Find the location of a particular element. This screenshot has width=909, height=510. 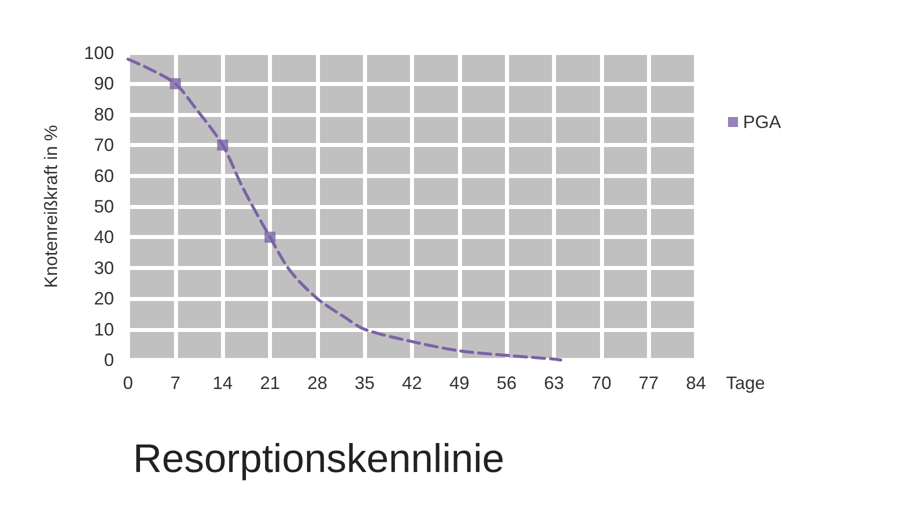

text: Resorptionskennlinie is located at coordinates (318, 459).